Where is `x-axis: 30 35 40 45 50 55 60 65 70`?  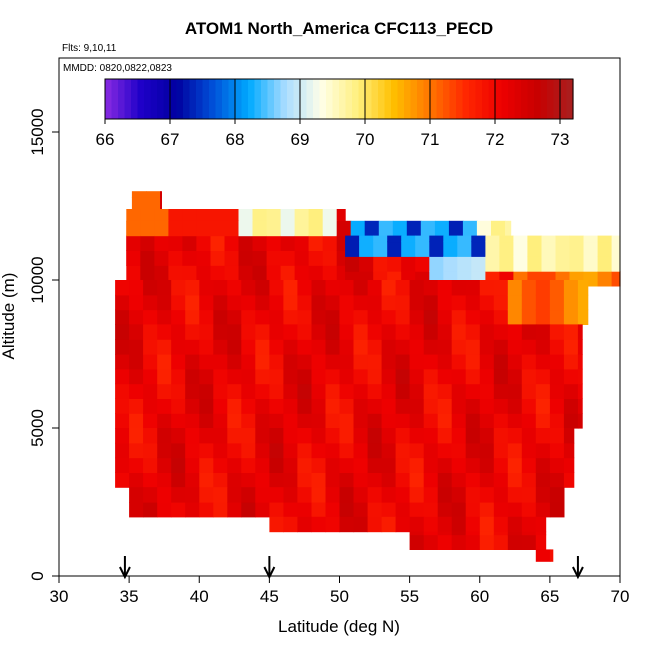
x-axis: 30 35 40 45 50 55 60 65 70 is located at coordinates (339, 591).